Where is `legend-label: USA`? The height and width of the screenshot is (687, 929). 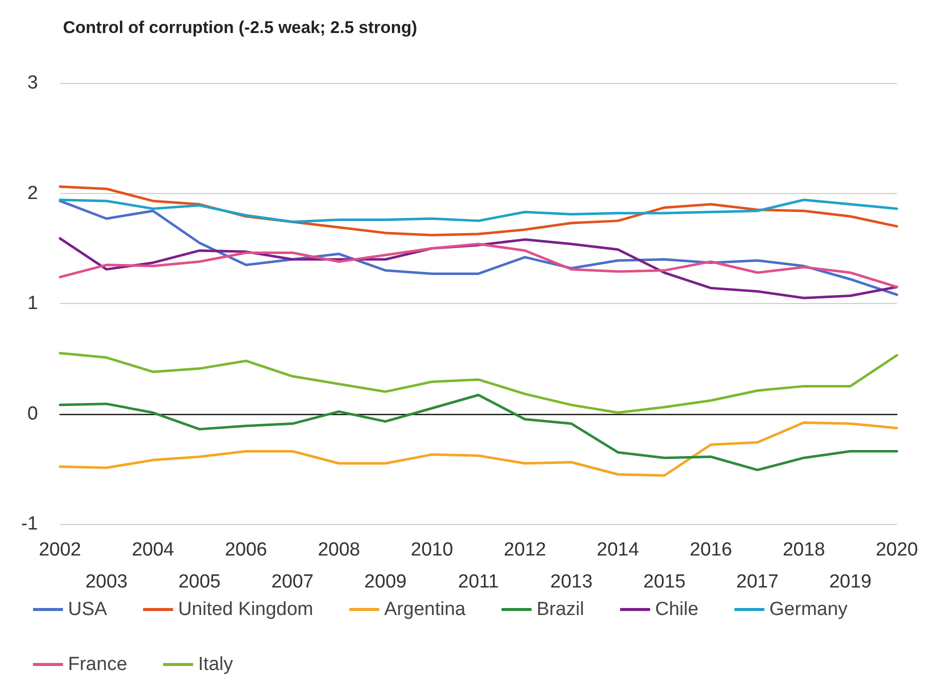
legend-label: USA is located at coordinates (88, 609).